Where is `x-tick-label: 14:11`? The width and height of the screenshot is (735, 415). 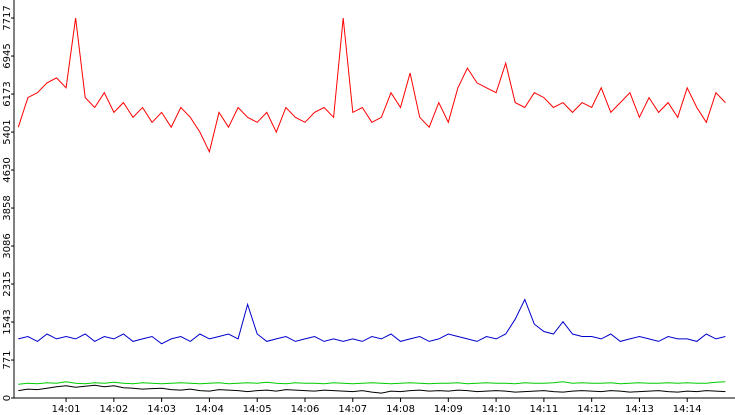
x-tick-label: 14:11 is located at coordinates (543, 409).